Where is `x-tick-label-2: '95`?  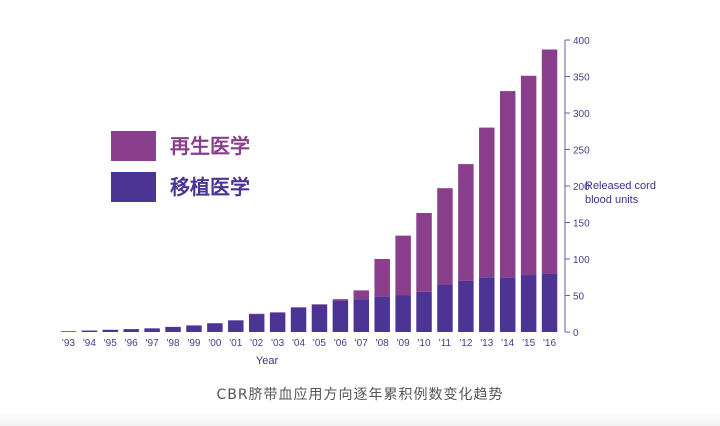
x-tick-label-2: '95 is located at coordinates (110, 343).